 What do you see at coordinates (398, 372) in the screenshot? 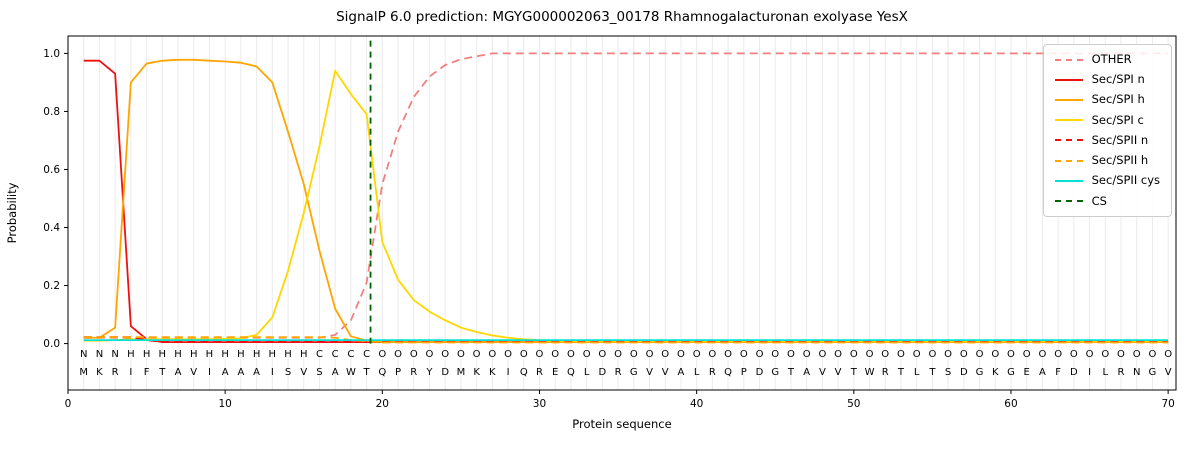
I see `sequence-letter: P` at bounding box center [398, 372].